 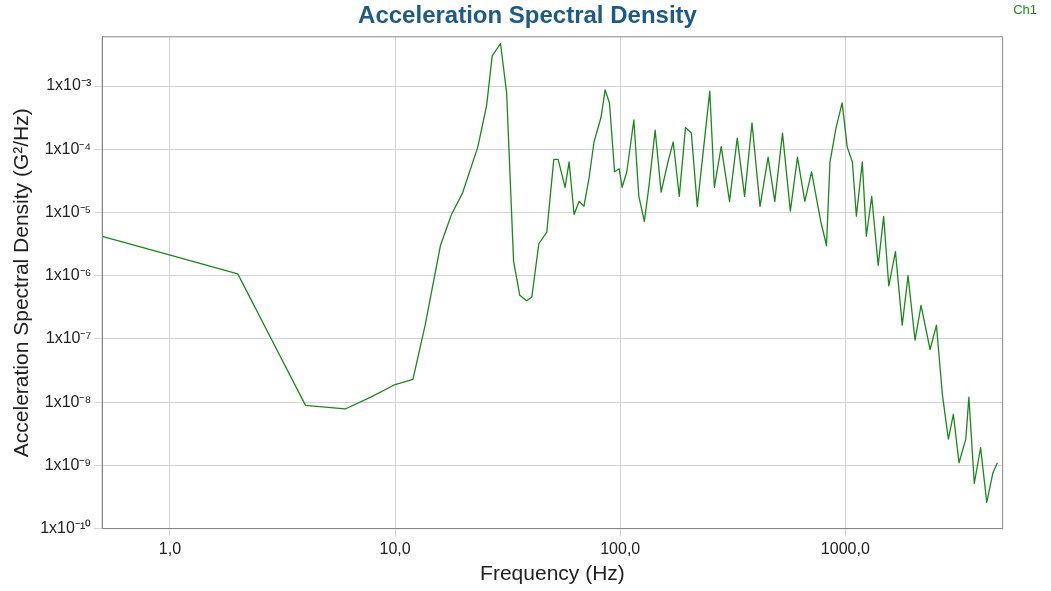 I want to click on y-tick-label: 1x10⁻⁷, so click(x=68, y=338).